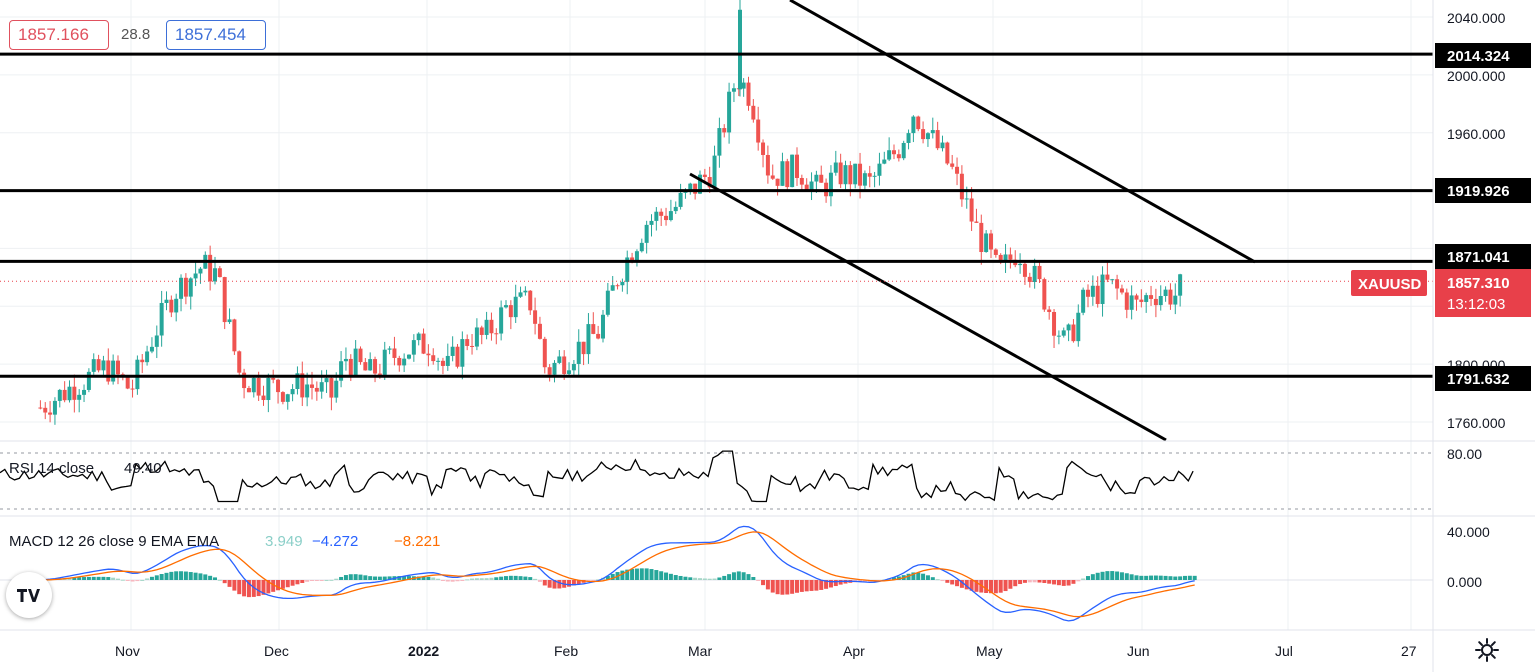 The image size is (1535, 672). Describe the element at coordinates (53, 34) in the screenshot. I see `bid-price: 1857.166` at that location.